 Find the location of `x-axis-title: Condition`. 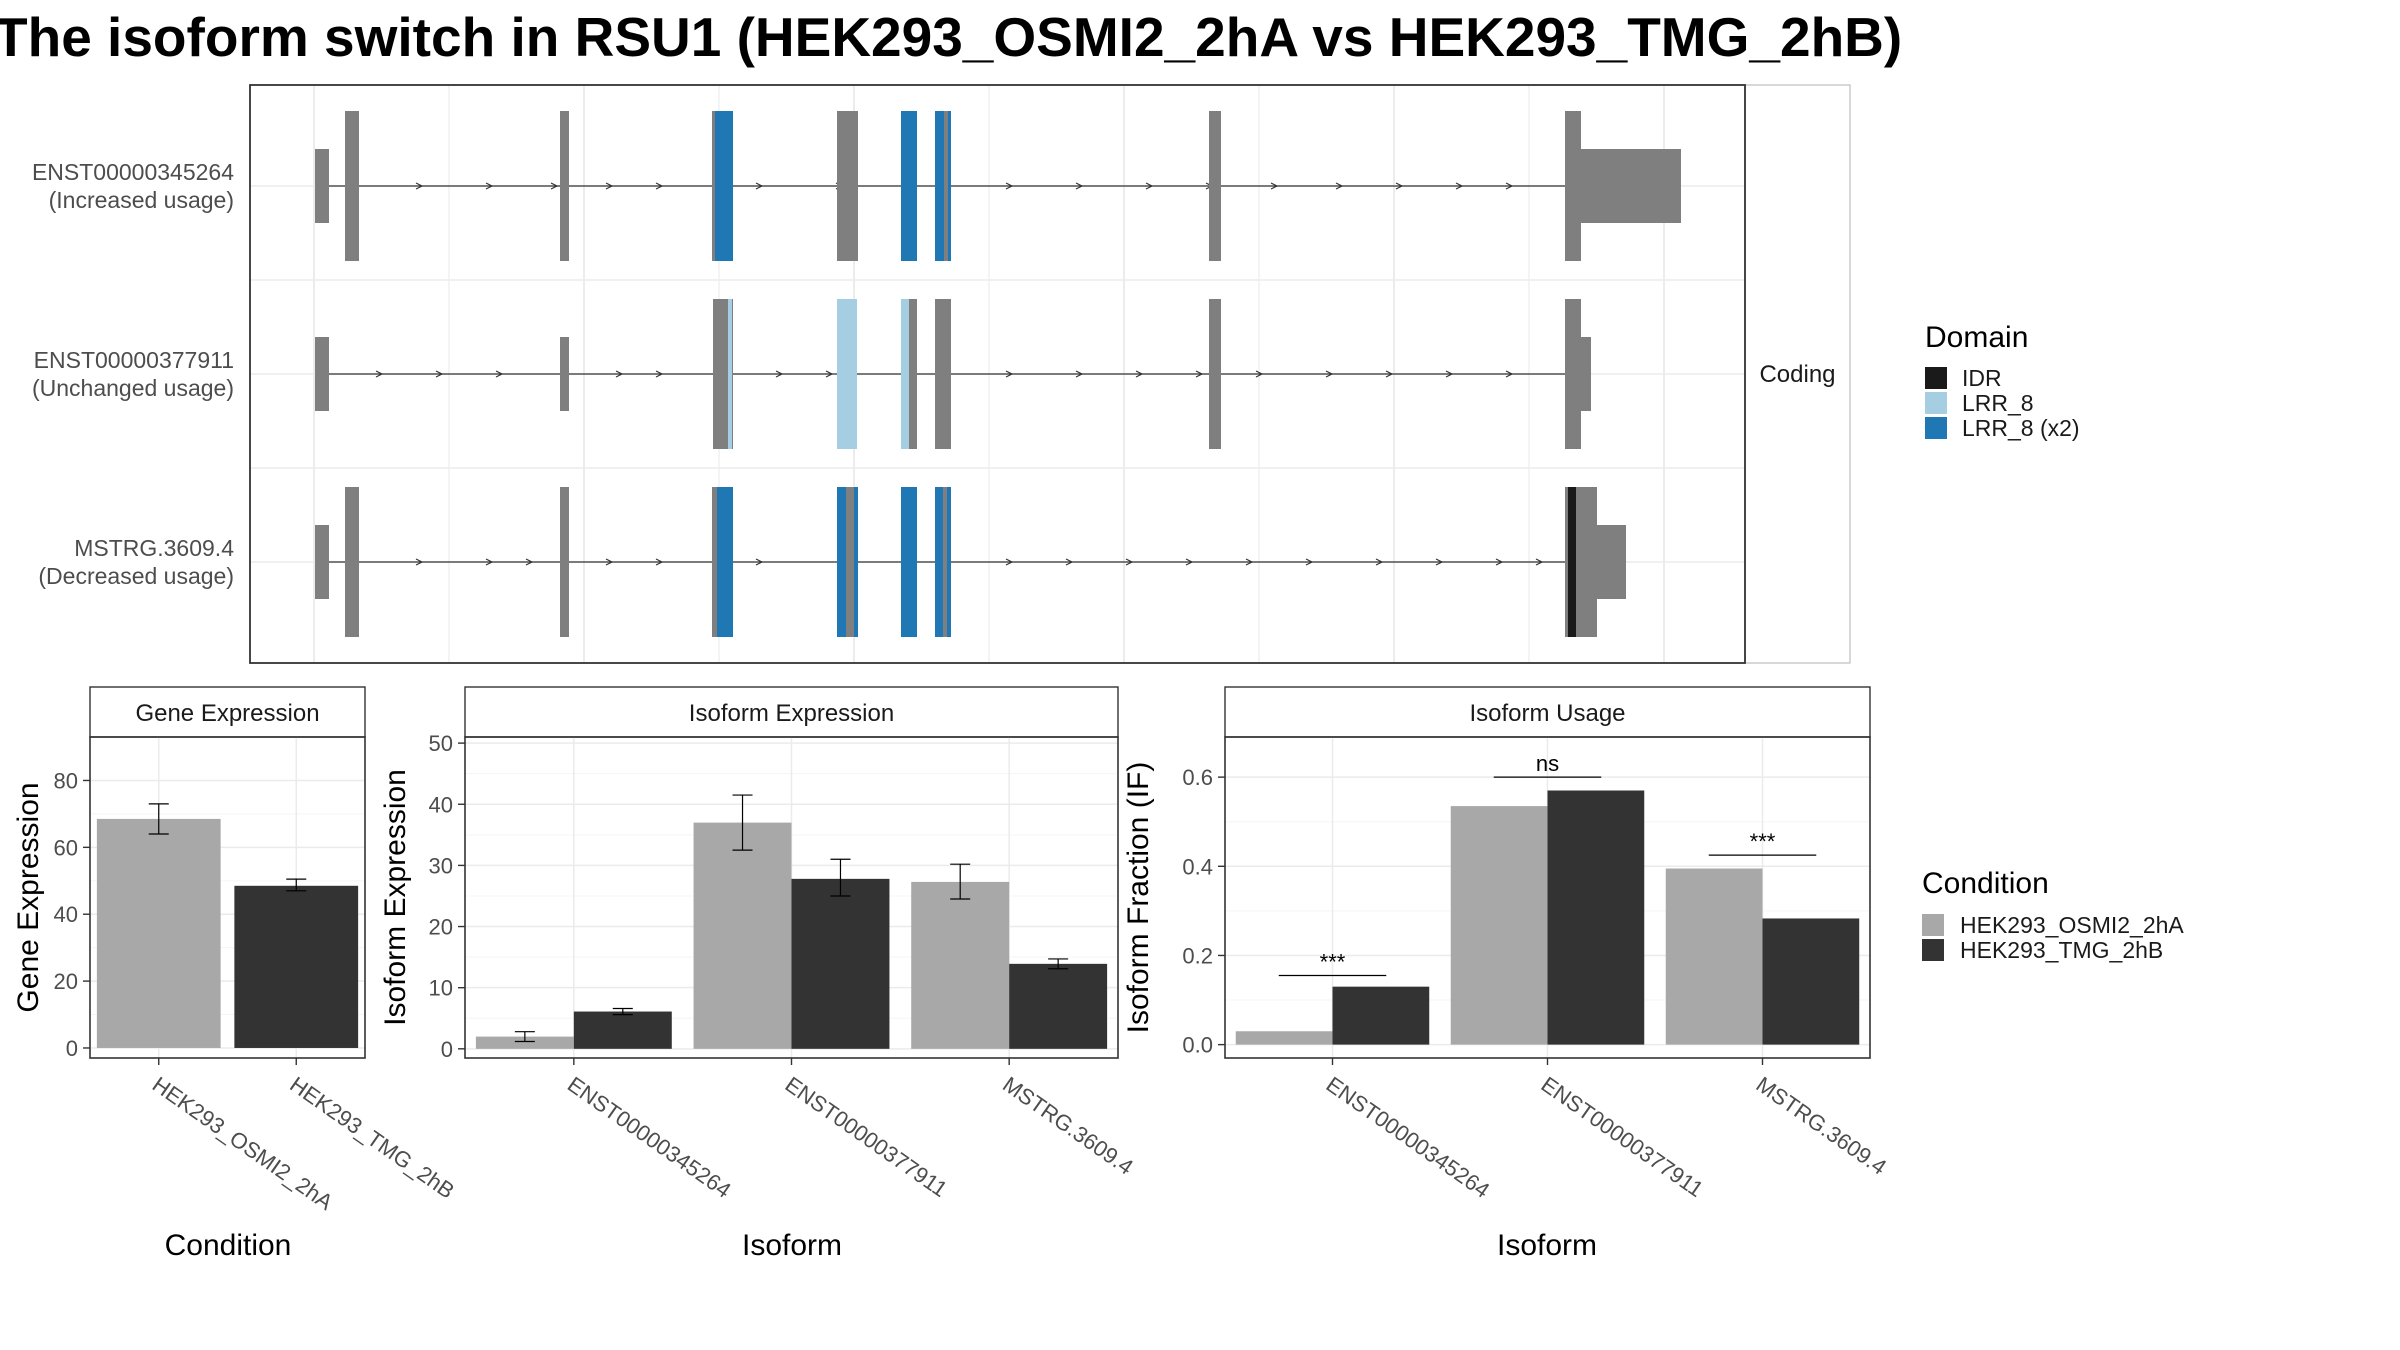

x-axis-title: Condition is located at coordinates (228, 1245).